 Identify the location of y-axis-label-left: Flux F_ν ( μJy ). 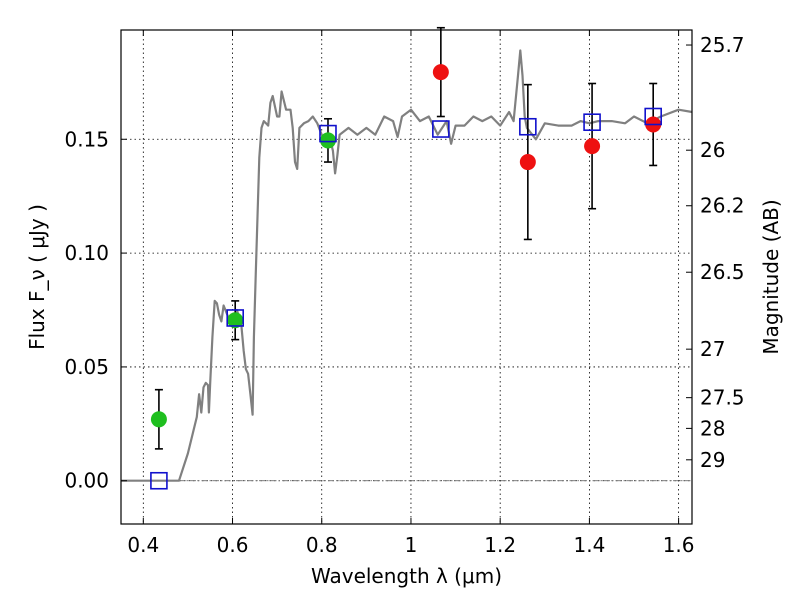
(37, 277).